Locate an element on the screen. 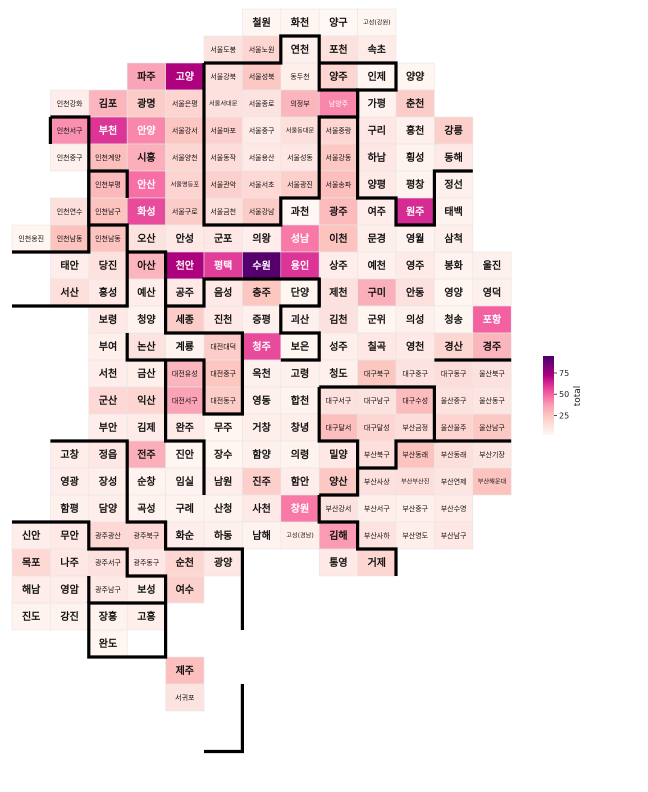 The height and width of the screenshot is (792, 648). tile-label: 평택 is located at coordinates (223, 265).